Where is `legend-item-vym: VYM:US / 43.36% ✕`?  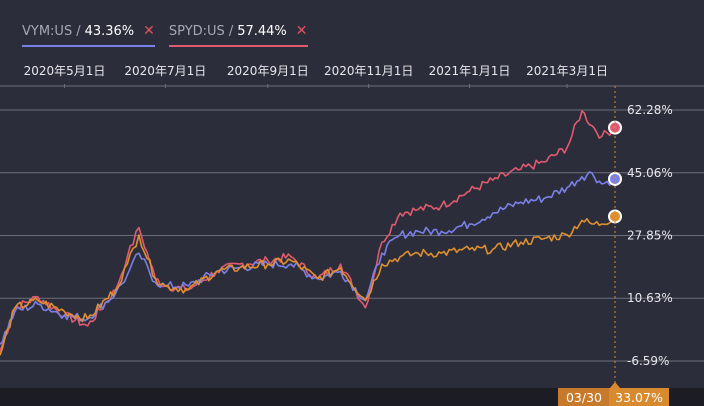
legend-item-vym: VYM:US / 43.36% ✕ is located at coordinates (88, 34).